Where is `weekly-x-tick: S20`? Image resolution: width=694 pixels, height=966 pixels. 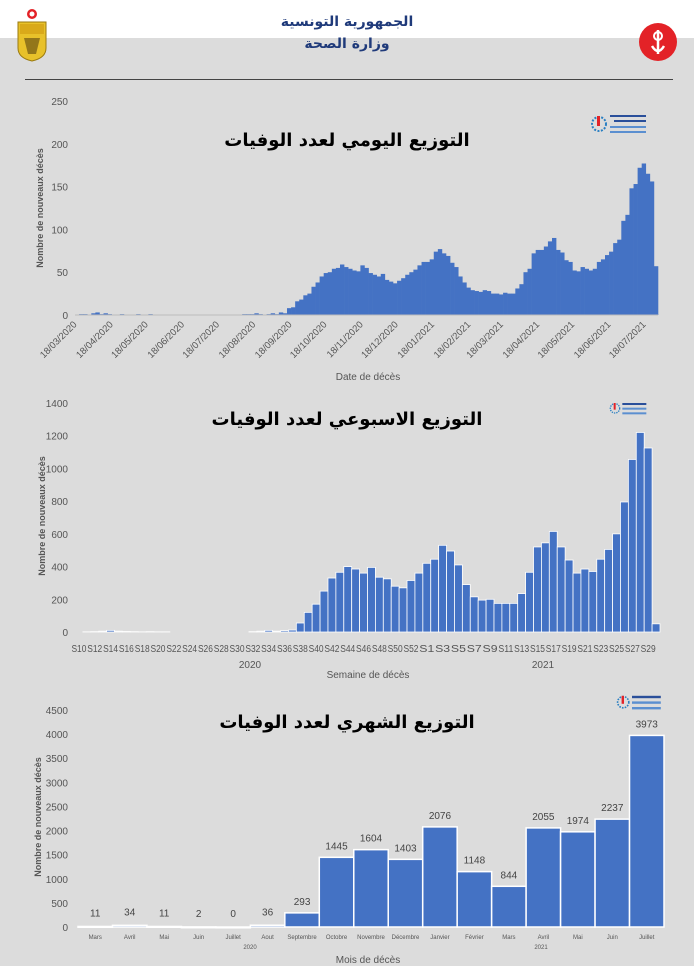
weekly-x-tick: S20 is located at coordinates (158, 649).